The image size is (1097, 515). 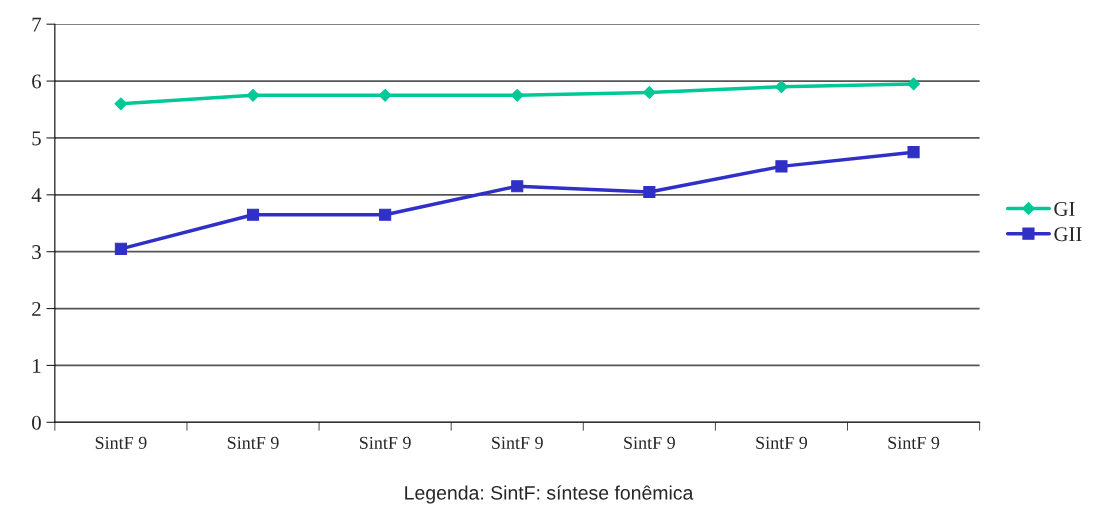 What do you see at coordinates (37, 365) in the screenshot?
I see `y-tick-label: 1` at bounding box center [37, 365].